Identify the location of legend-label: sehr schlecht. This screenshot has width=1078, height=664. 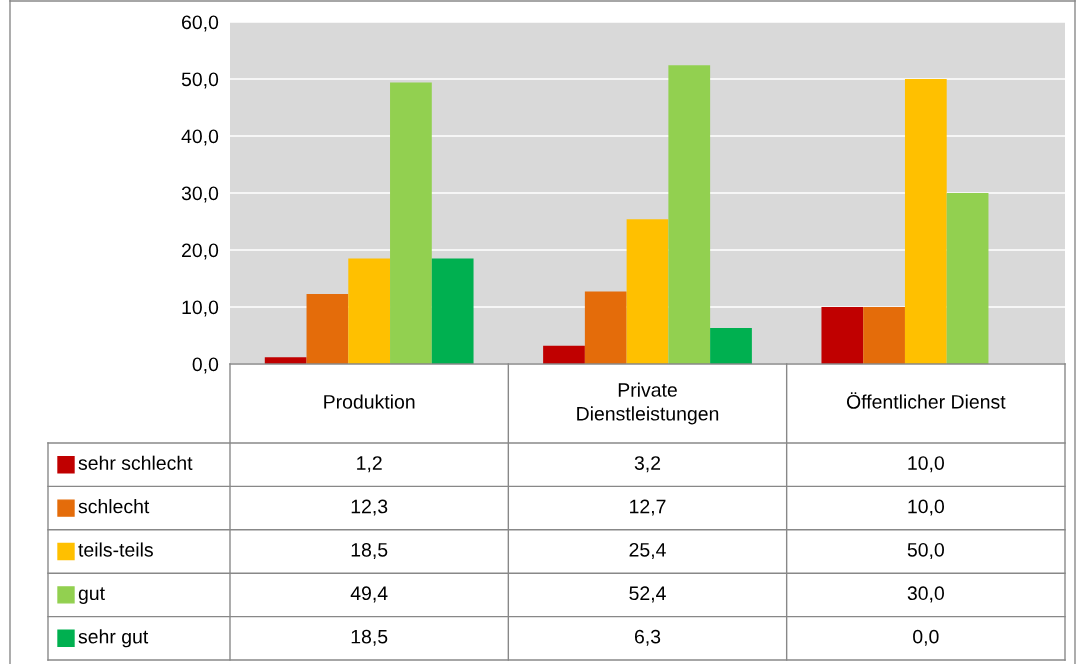
(135, 462).